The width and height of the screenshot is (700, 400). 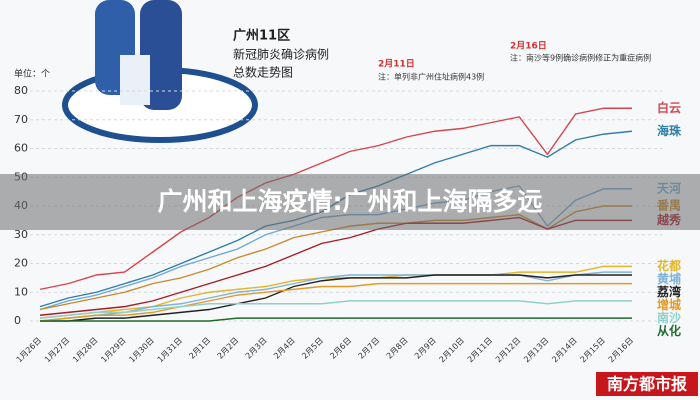 What do you see at coordinates (21, 119) in the screenshot?
I see `y-tick-label: 70` at bounding box center [21, 119].